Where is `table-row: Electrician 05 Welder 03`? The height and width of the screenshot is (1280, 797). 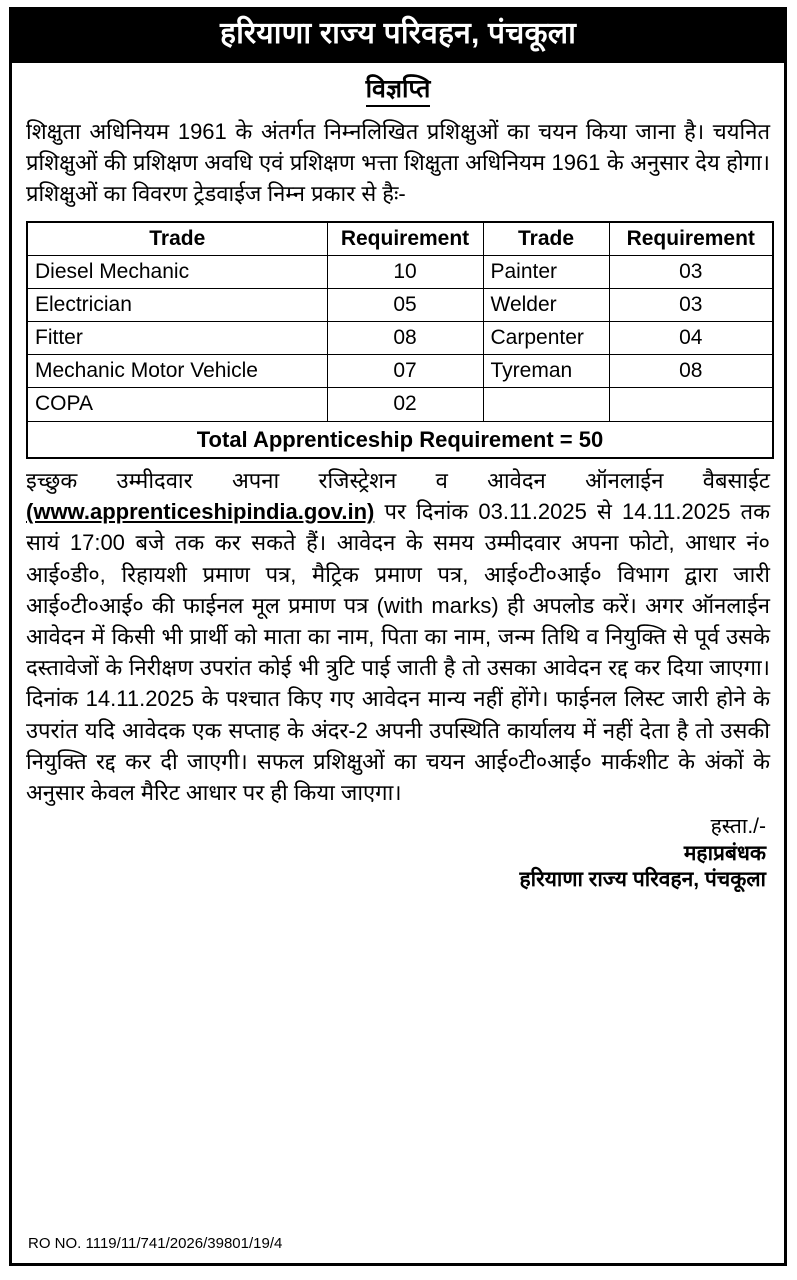
table-row: Electrician 05 Welder 03 is located at coordinates (400, 305).